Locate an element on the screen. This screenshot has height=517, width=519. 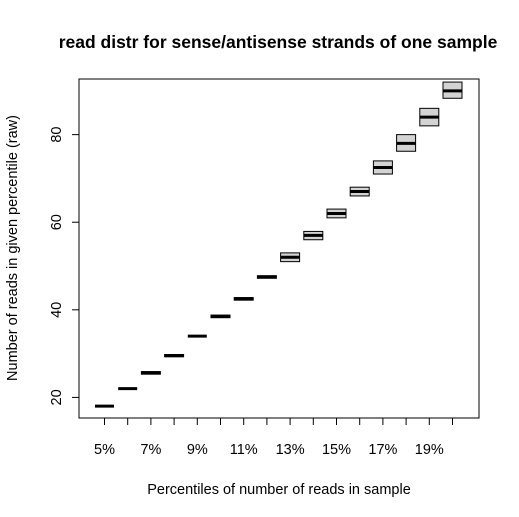
y-tick-label: 80 is located at coordinates (57, 135).